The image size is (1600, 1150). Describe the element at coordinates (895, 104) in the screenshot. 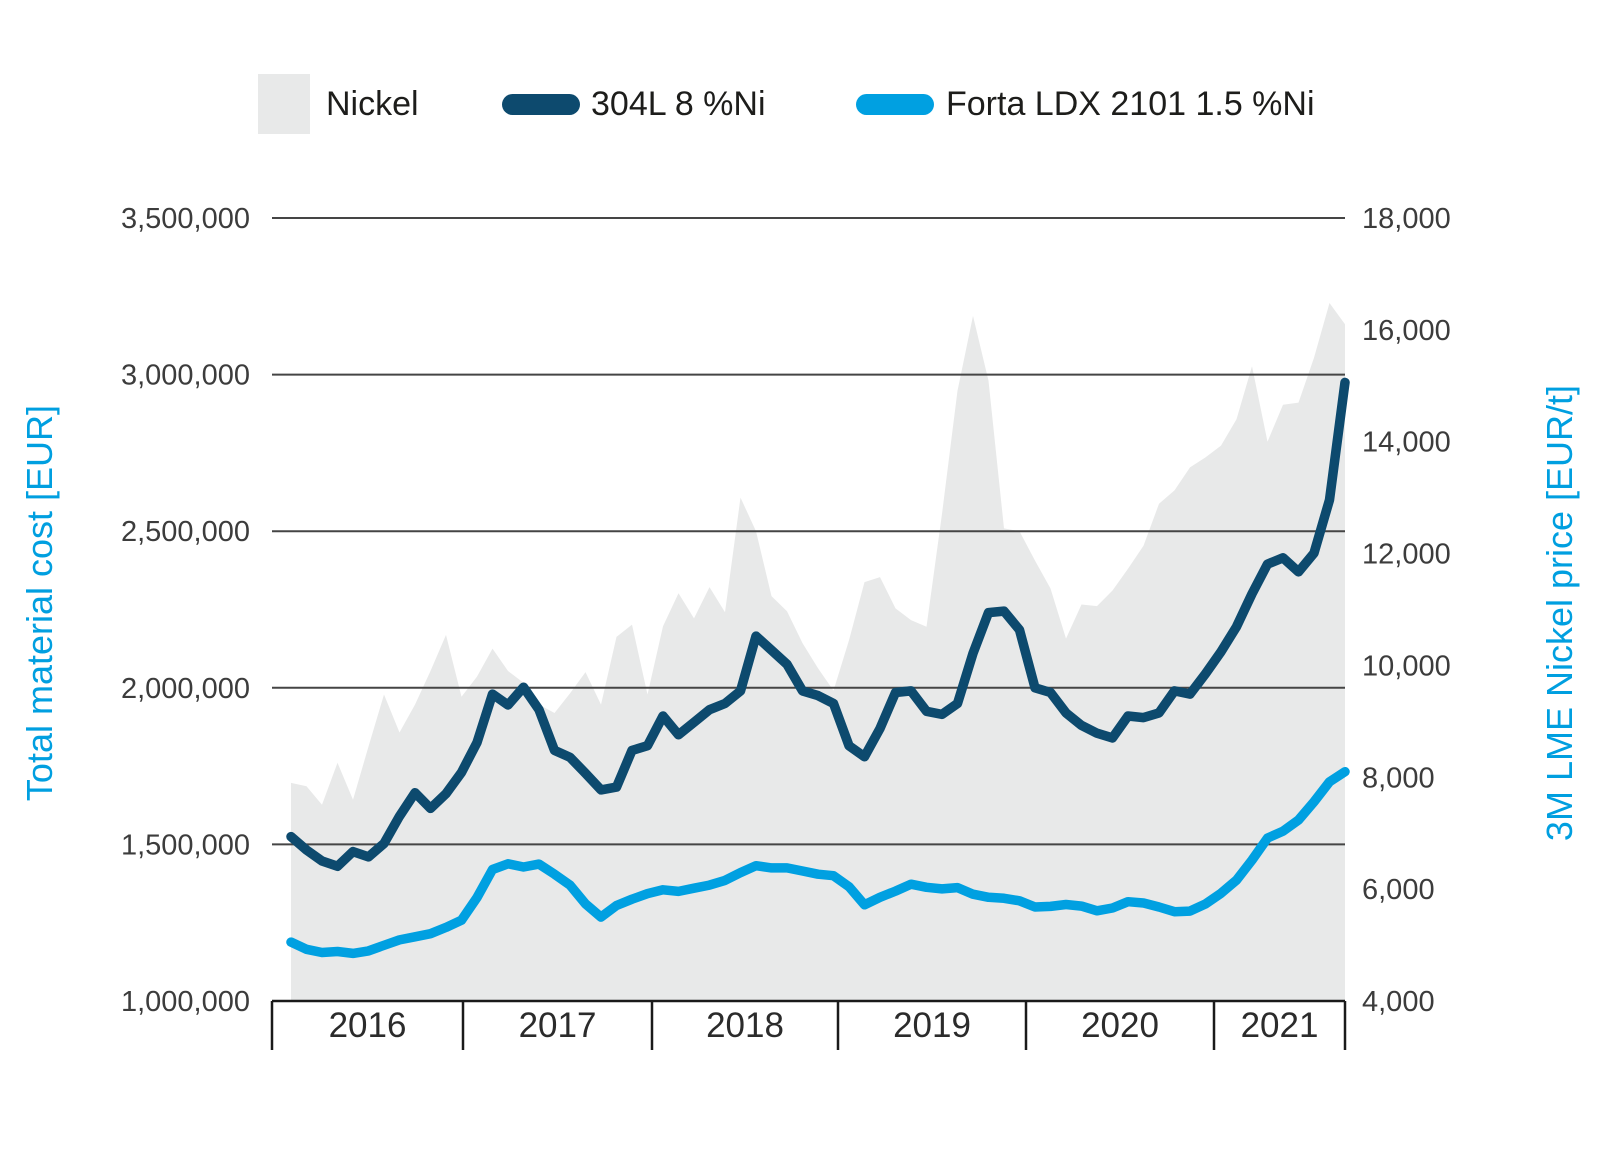

I see `forta-line-swatch-icon` at that location.